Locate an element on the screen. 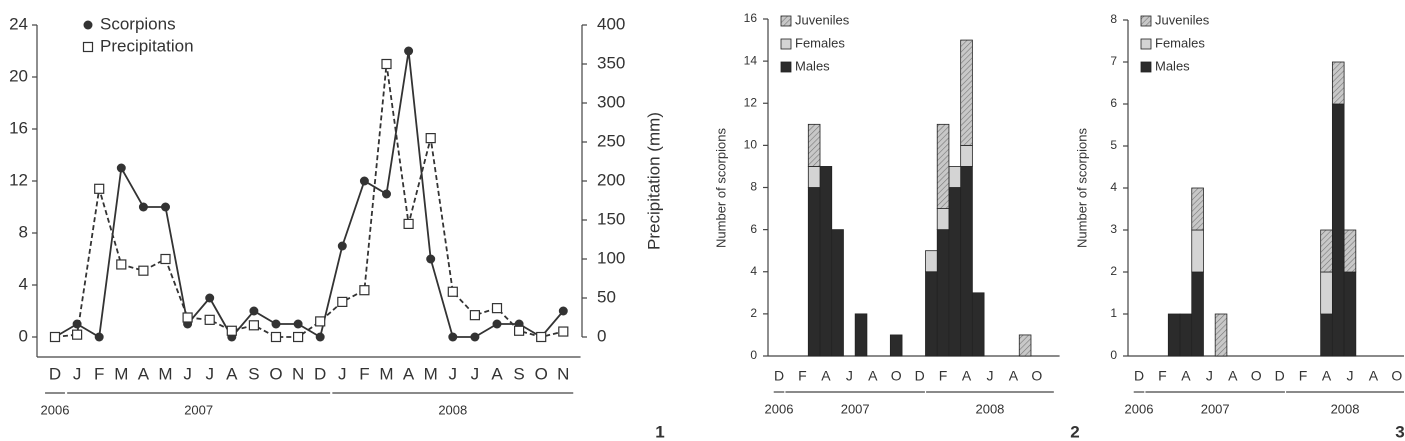 The width and height of the screenshot is (1405, 441). y2-axis-title: Precipitation (mm) is located at coordinates (653, 181).